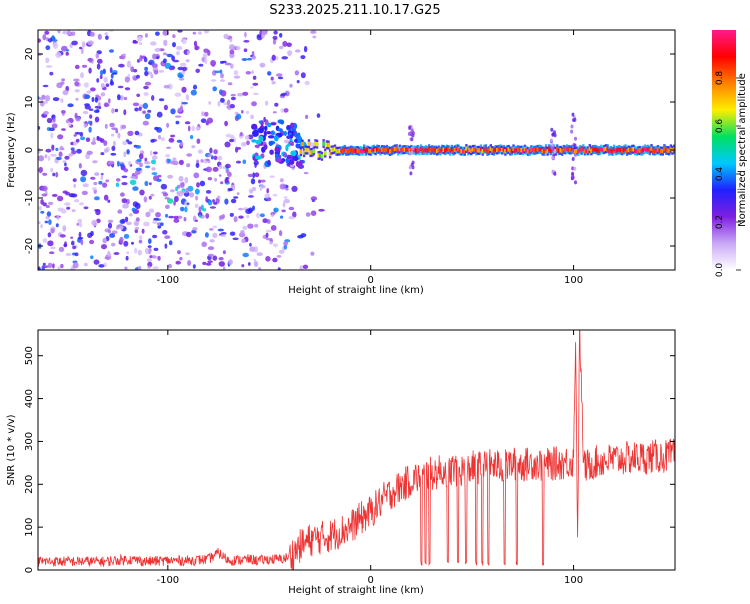 The width and height of the screenshot is (750, 604). Describe the element at coordinates (167, 280) in the screenshot. I see `spectrogram-x-tick-label: -100` at that location.